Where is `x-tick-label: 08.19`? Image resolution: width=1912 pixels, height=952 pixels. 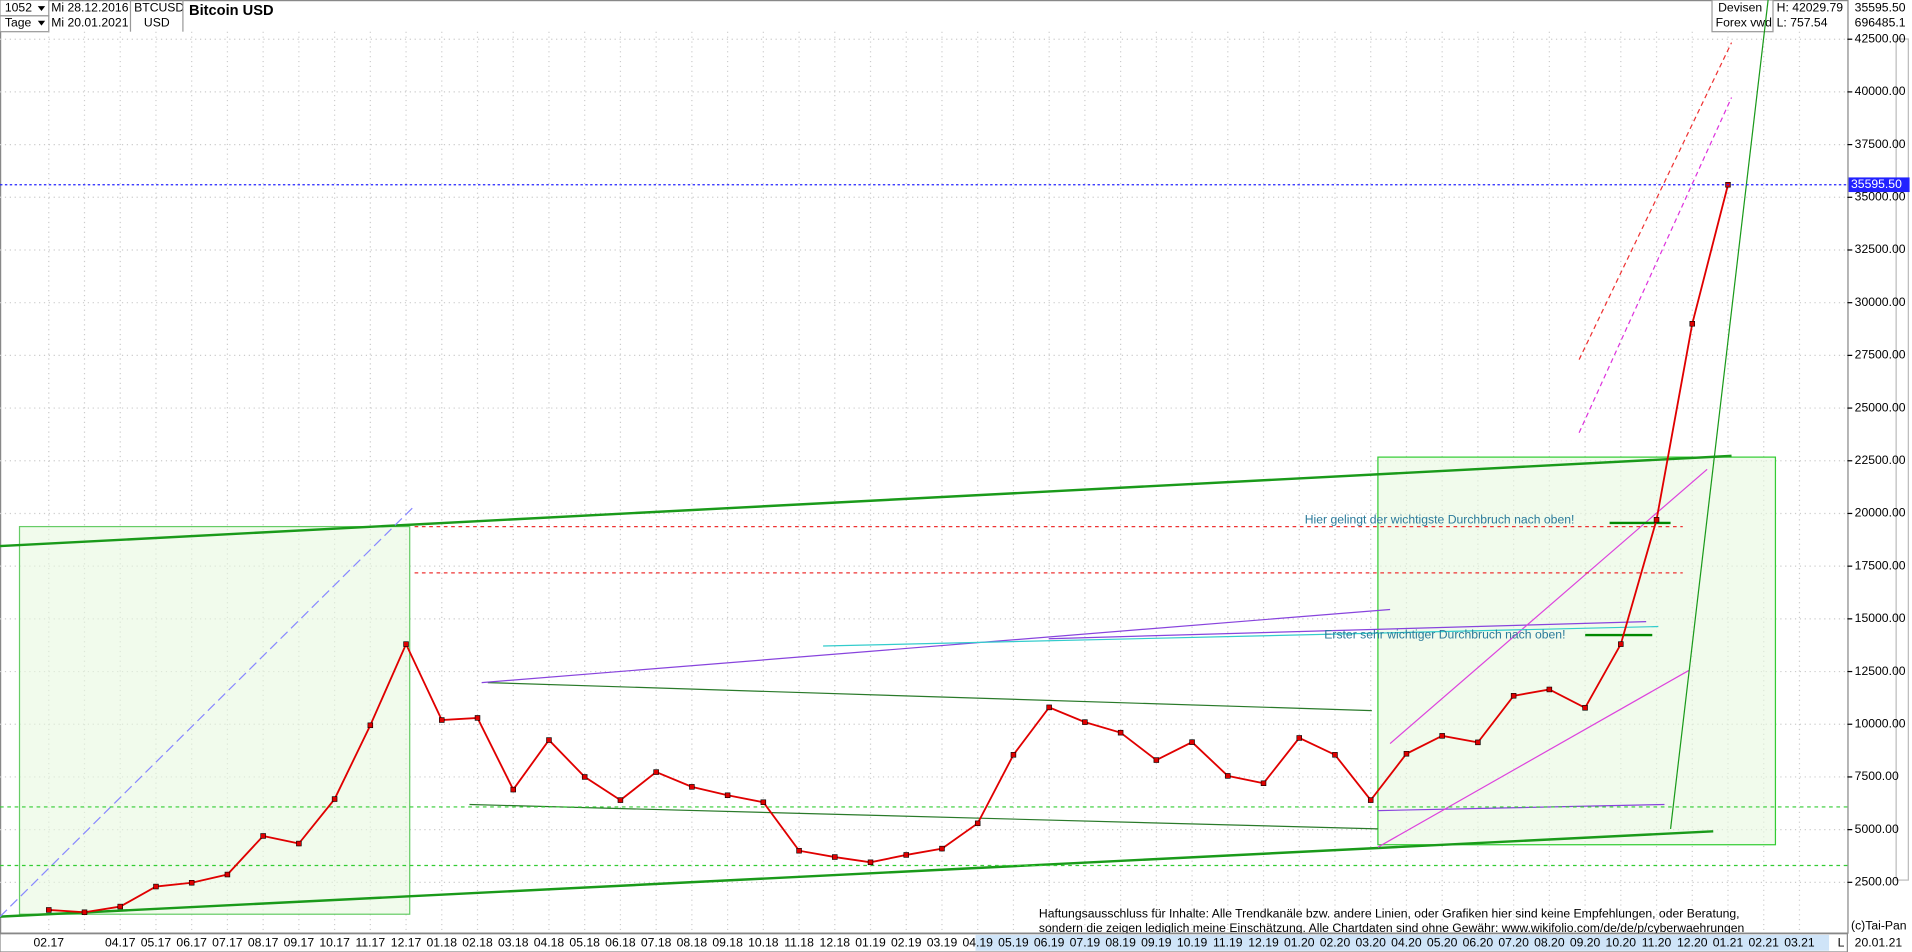 x-tick-label: 08.19 is located at coordinates (1120, 943).